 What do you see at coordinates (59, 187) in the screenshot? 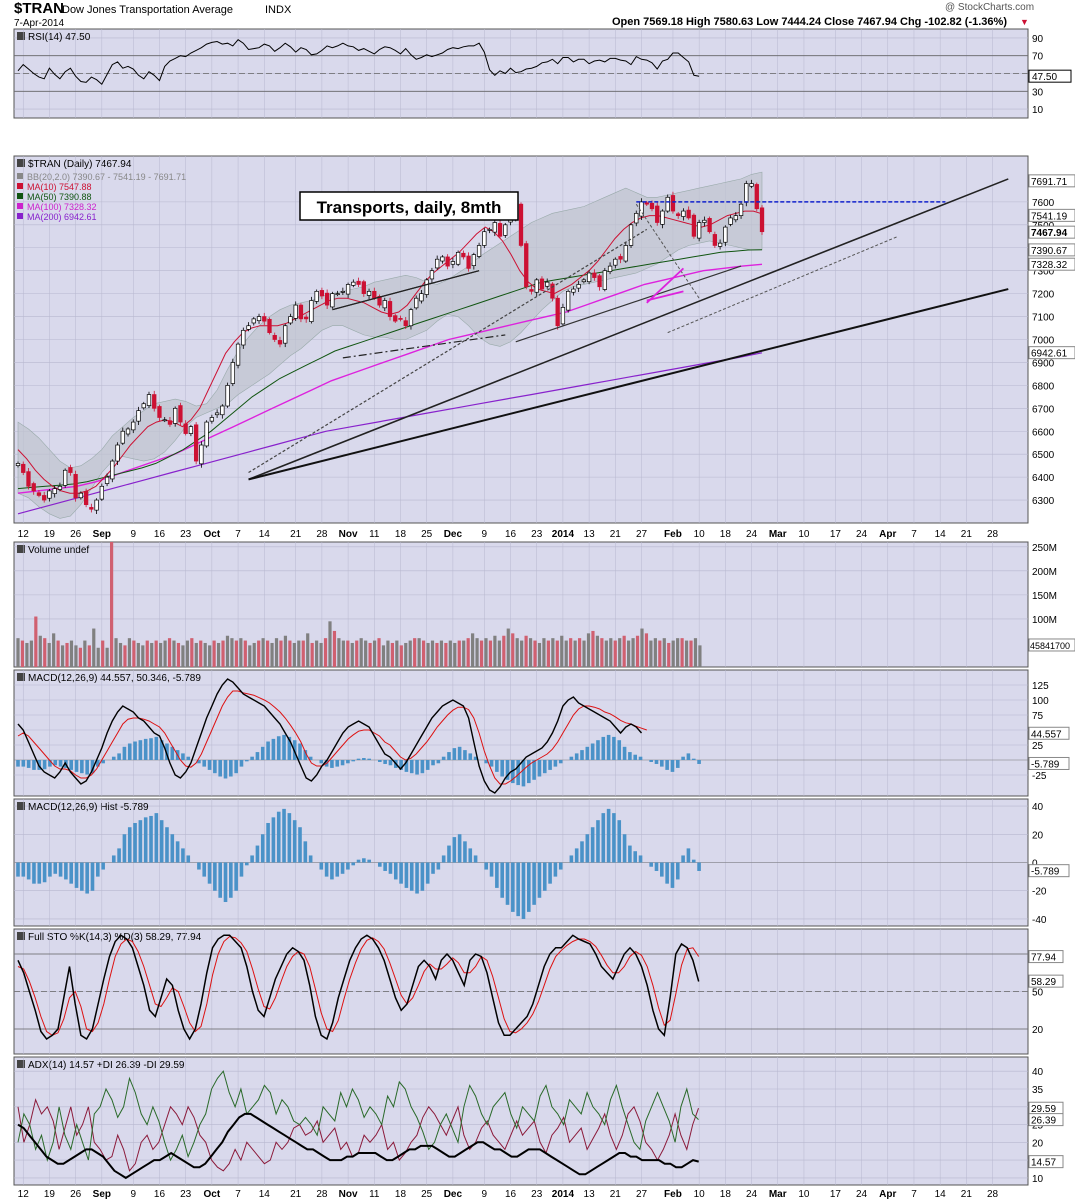
I see `price-legend-text: MA(10) 7547.88` at bounding box center [59, 187].